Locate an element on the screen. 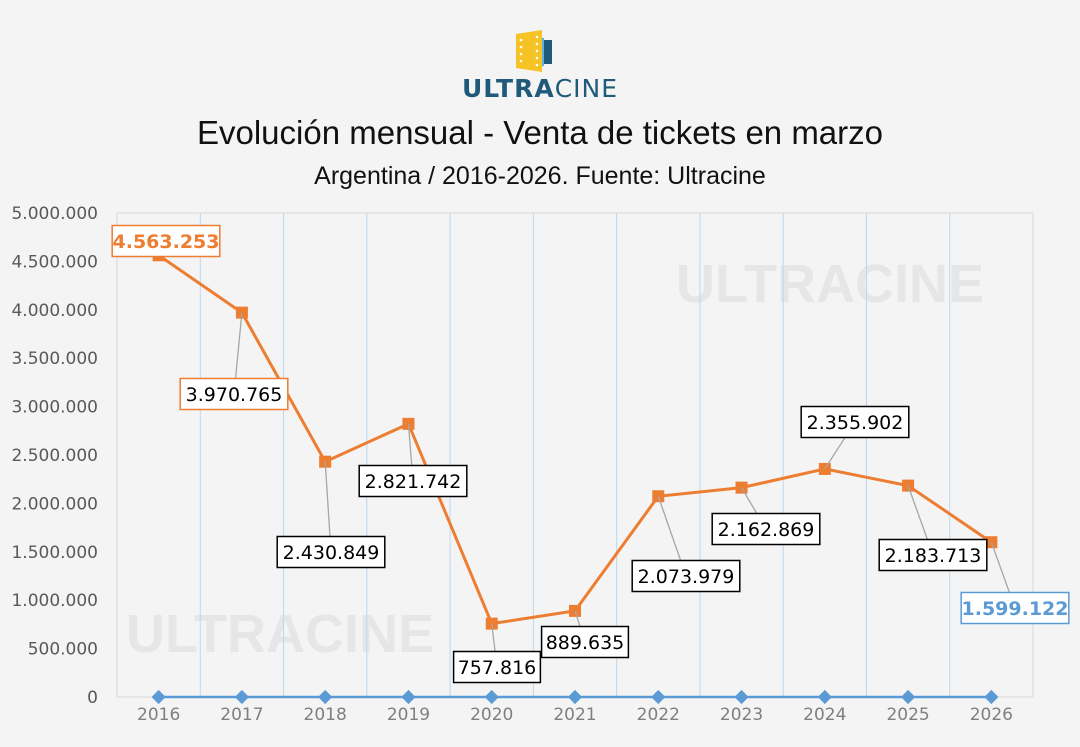 Image resolution: width=1080 pixels, height=747 pixels. data-label: 4.563.253 is located at coordinates (166, 242).